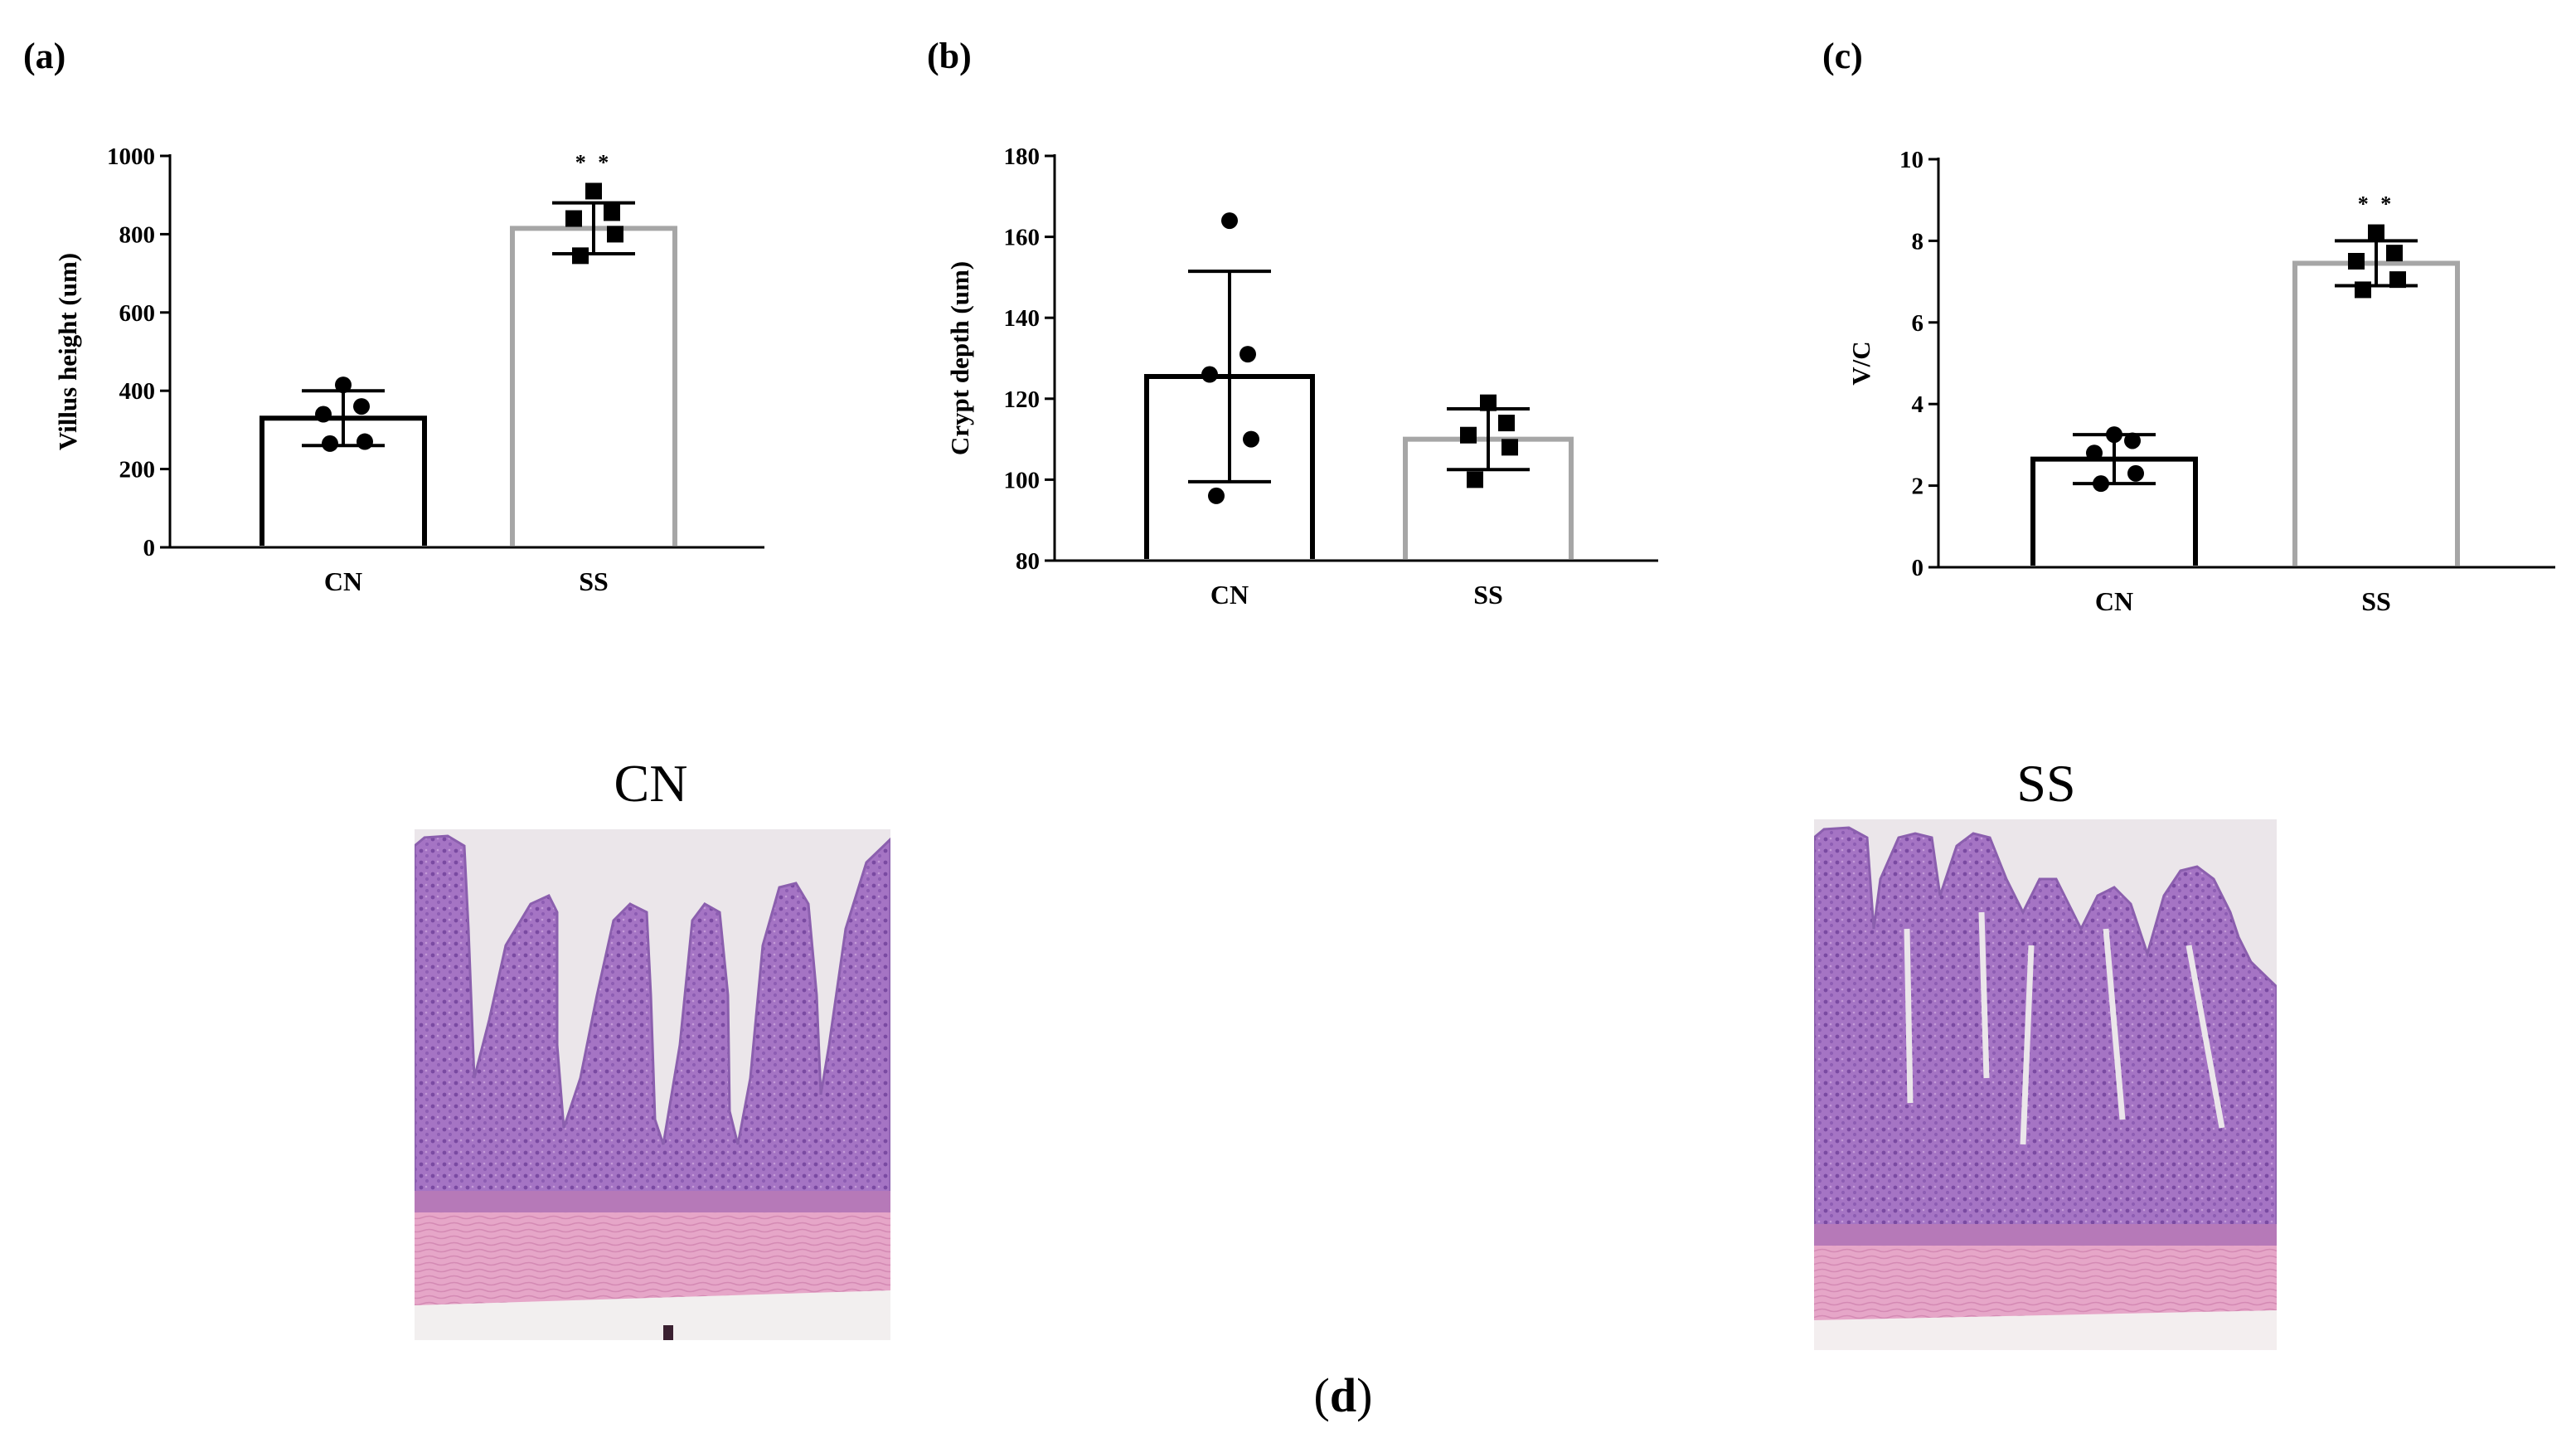 Image resolution: width=2576 pixels, height=1438 pixels. I want to click on photo-title-cn: CN, so click(651, 783).